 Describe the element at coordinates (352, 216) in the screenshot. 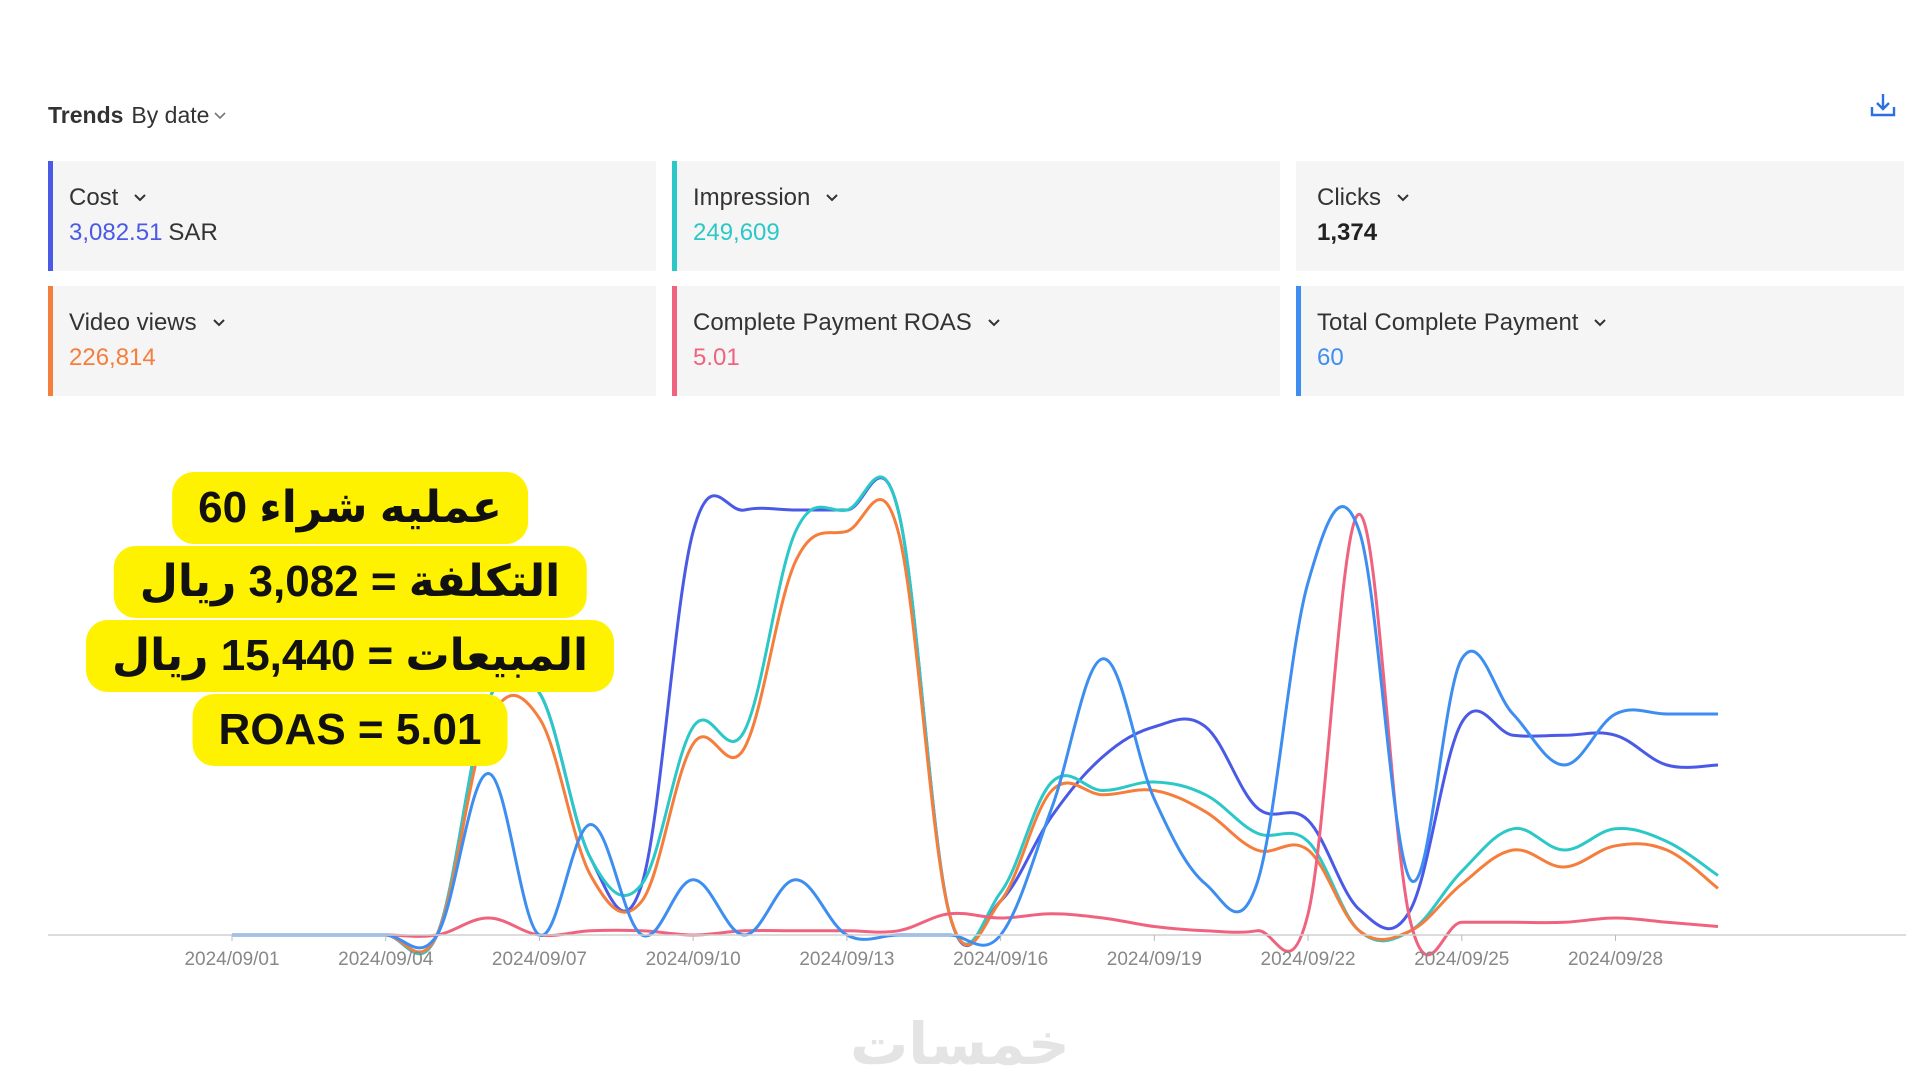

I see `metric-card-cost: Cost 3,082.51 SAR` at that location.